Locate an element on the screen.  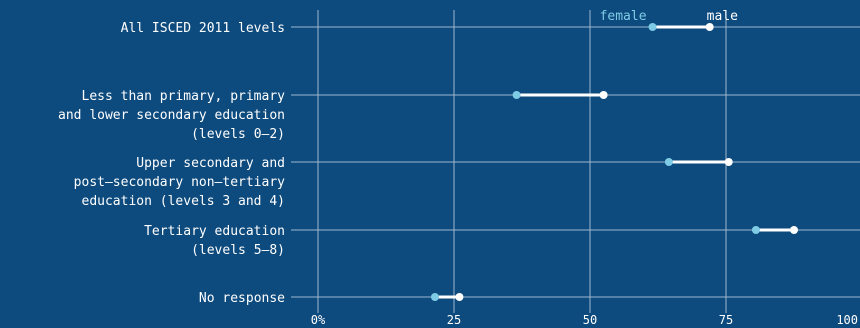
category-label: Upper secondary and is located at coordinates (210, 163).